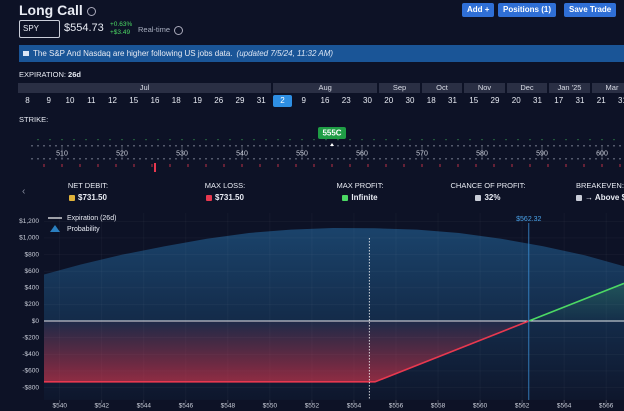 The width and height of the screenshot is (624, 411). What do you see at coordinates (282, 101) in the screenshot?
I see `date: 2` at bounding box center [282, 101].